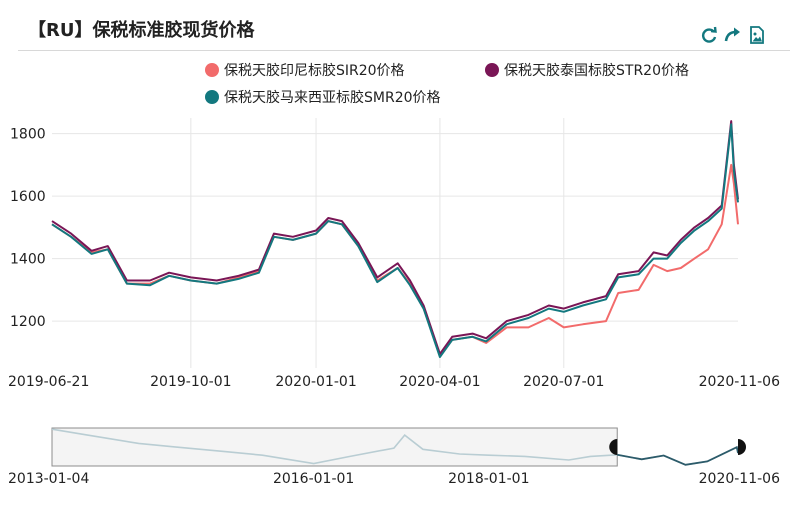  What do you see at coordinates (48, 382) in the screenshot?
I see `x-tick-label: 2019-06-21` at bounding box center [48, 382].